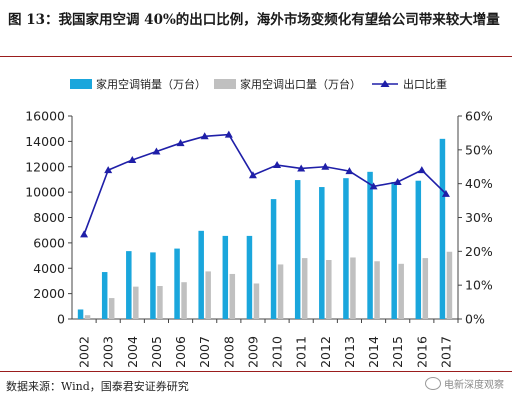  Describe the element at coordinates (479, 116) in the screenshot. I see `y-right-tick-label: 60%` at that location.